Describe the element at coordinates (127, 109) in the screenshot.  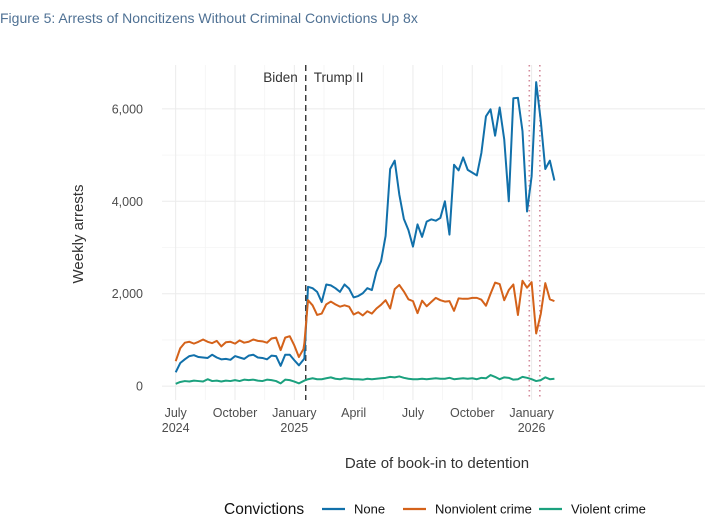
I see `y-tick-label: 6,000` at that location.